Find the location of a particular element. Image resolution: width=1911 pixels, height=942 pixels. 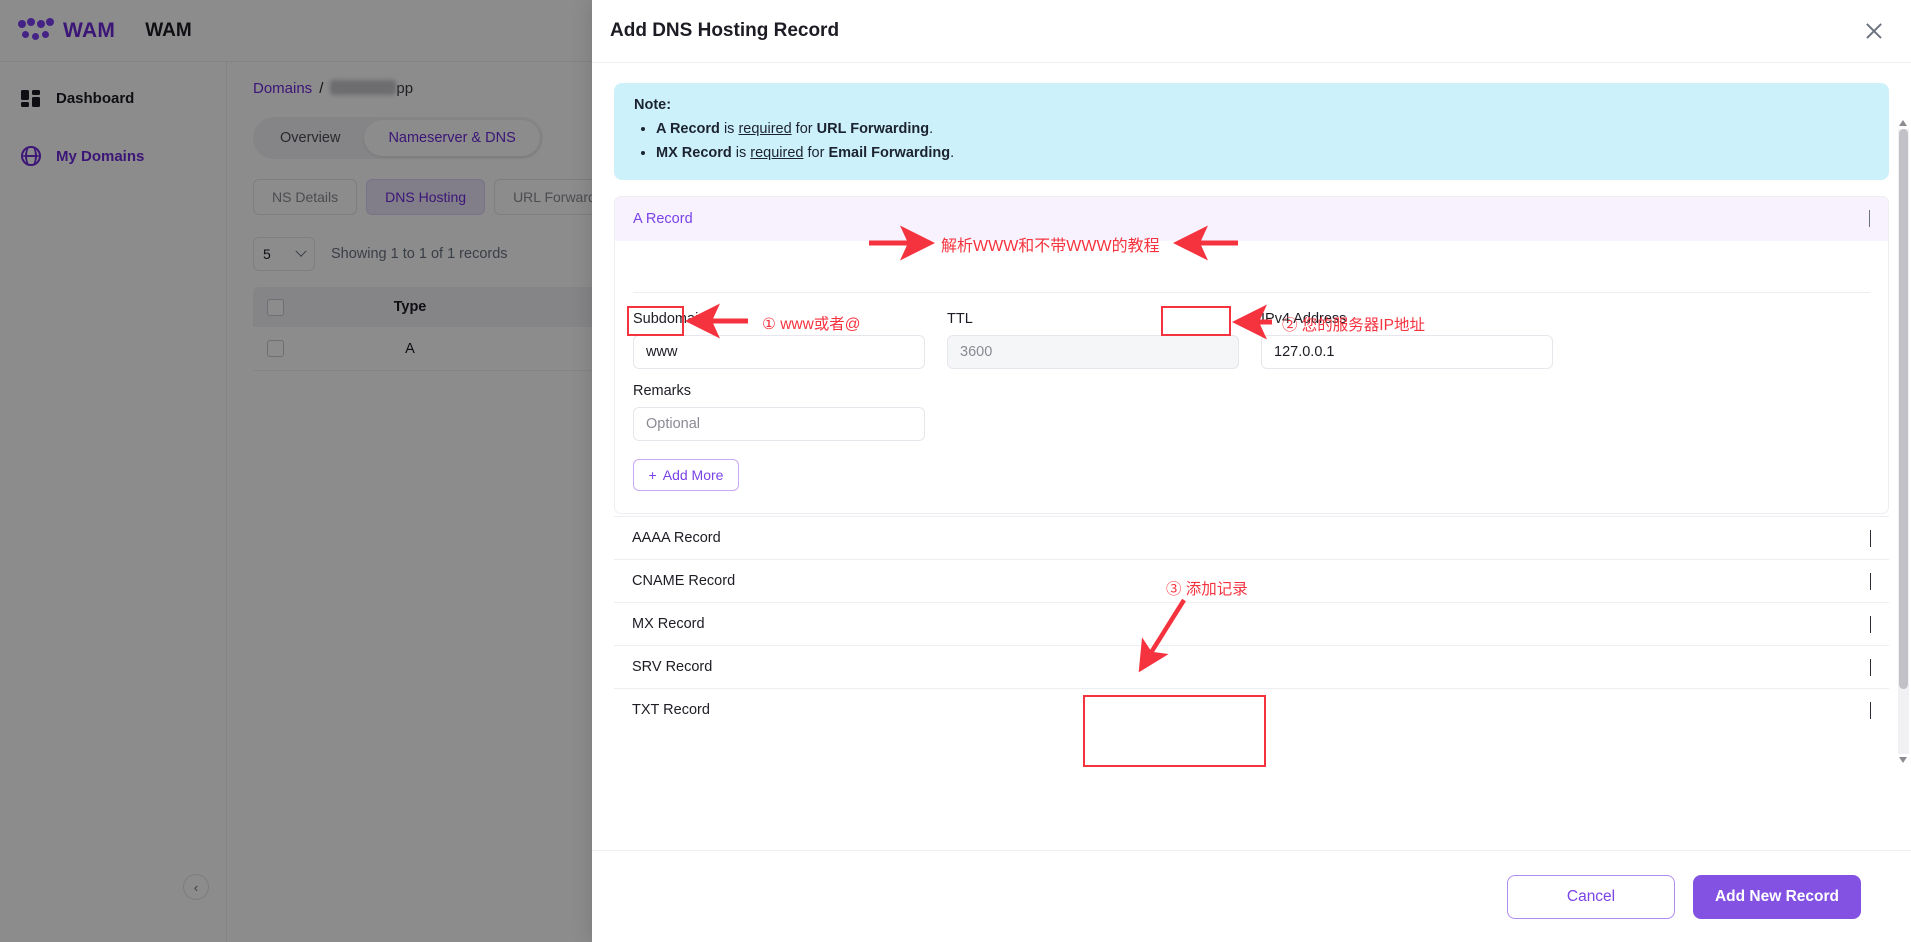

row-checkbox is located at coordinates (275, 348).